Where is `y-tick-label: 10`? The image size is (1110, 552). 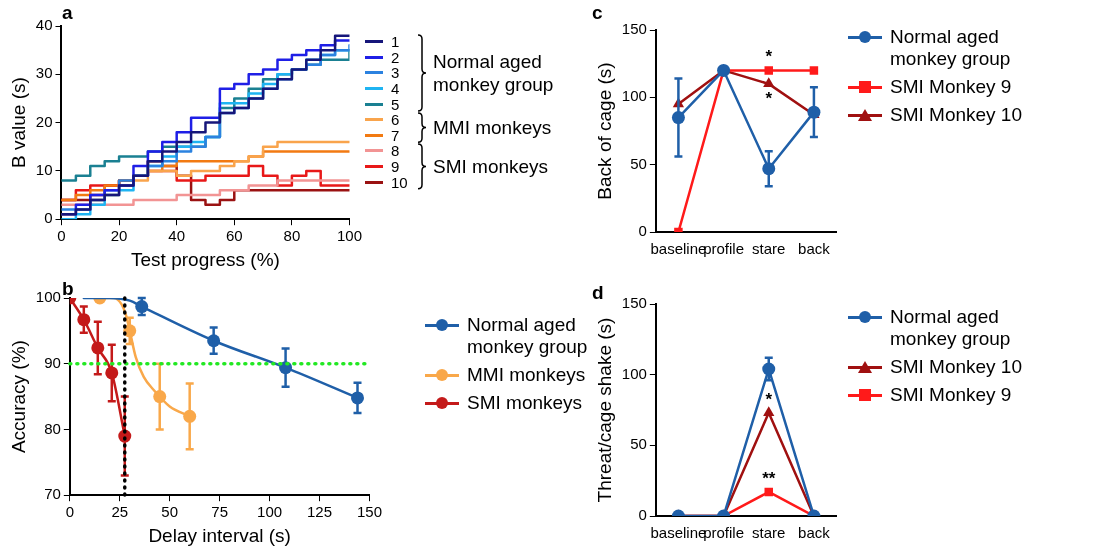
y-tick-label: 10 is located at coordinates (44, 170).